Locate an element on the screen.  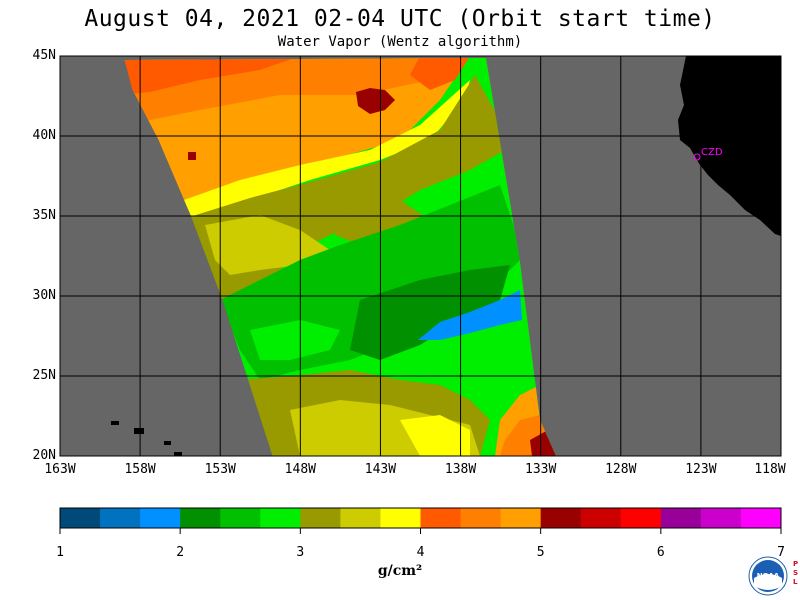
colorbar-tick-label: 5 is located at coordinates (540, 552).